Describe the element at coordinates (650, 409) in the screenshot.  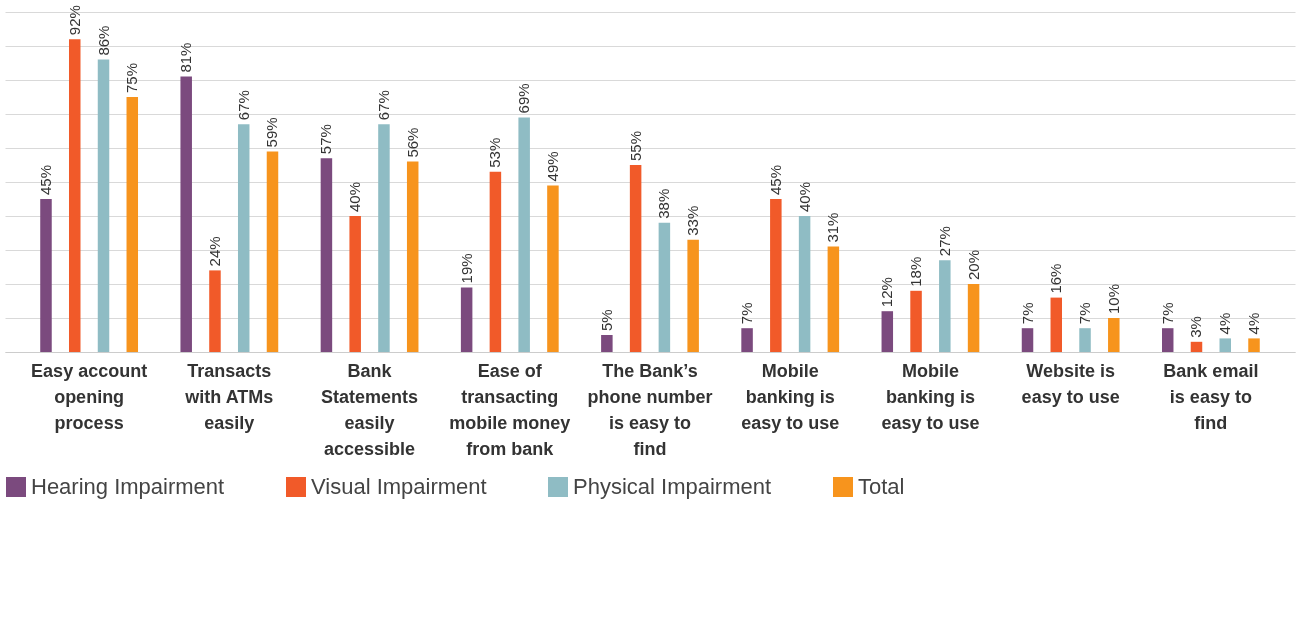
I see `x-tick-label: The Bank’s phone number is easy to find` at that location.